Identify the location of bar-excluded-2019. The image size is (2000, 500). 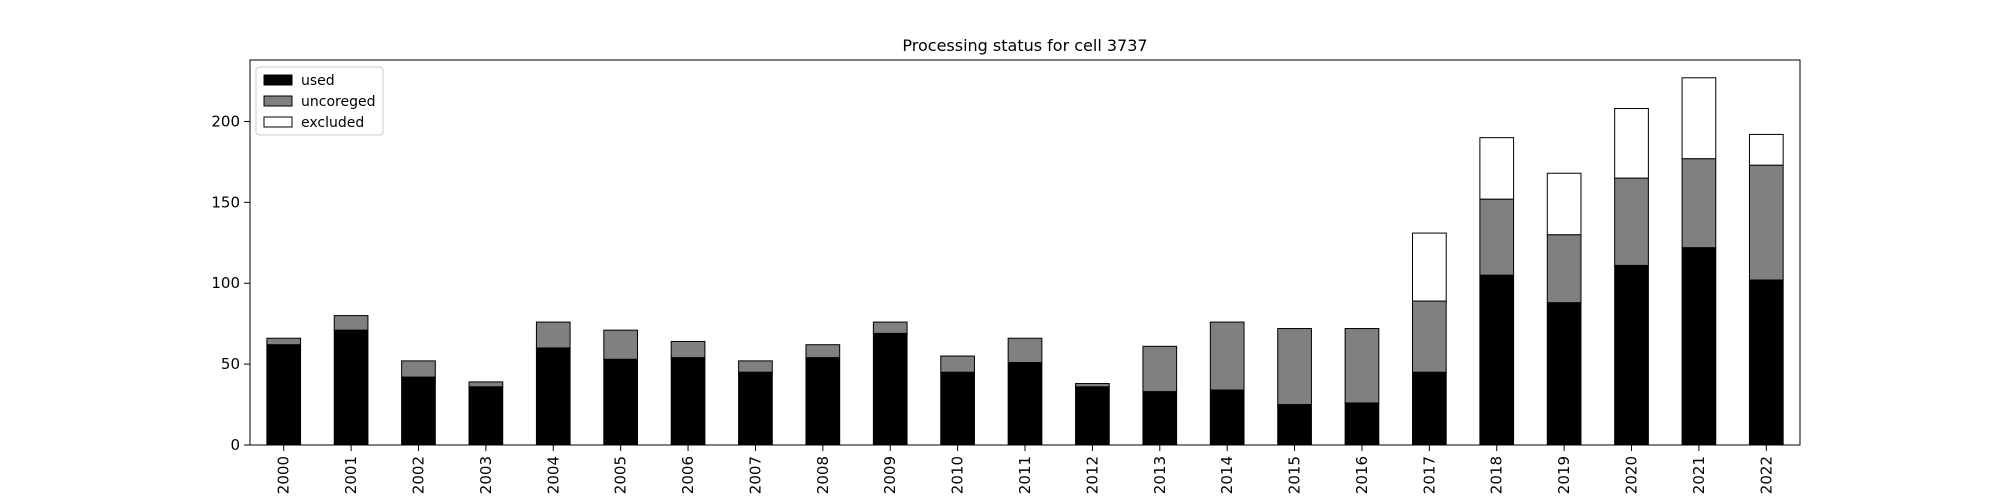
(1564, 204).